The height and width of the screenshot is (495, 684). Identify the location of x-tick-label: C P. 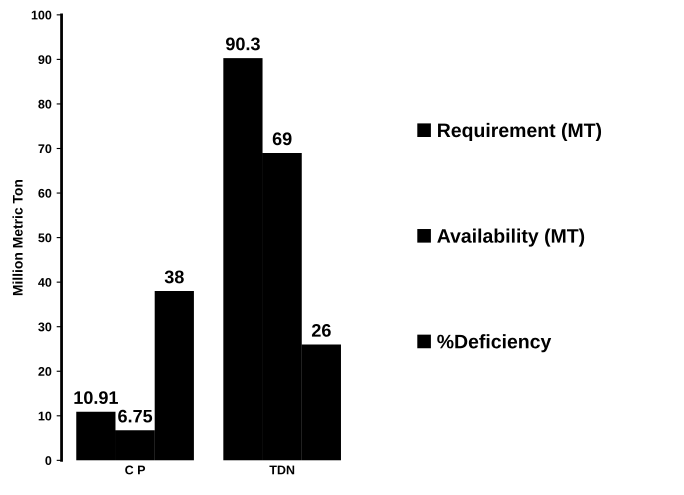
(135, 470).